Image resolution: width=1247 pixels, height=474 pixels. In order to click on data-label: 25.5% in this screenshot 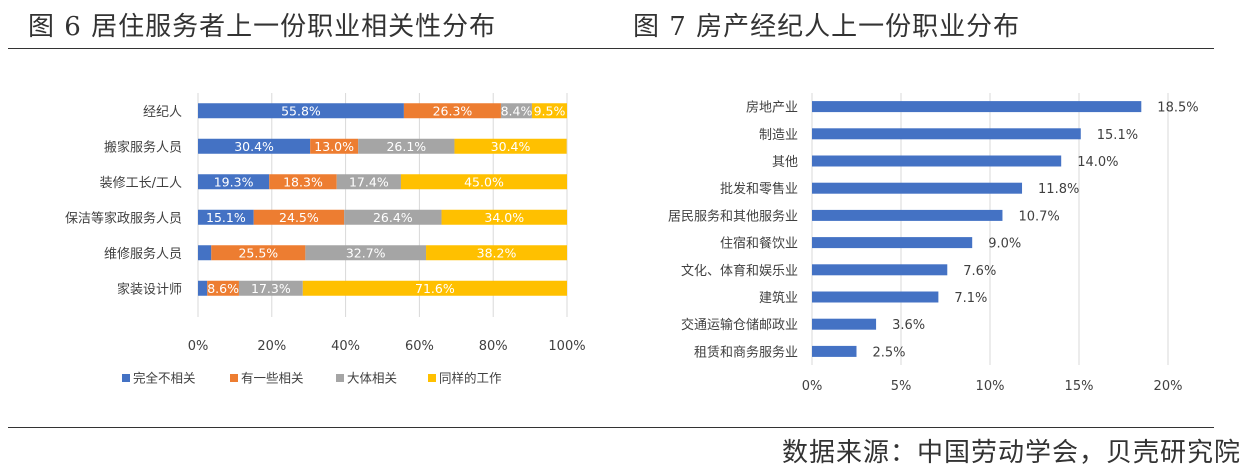, I will do `click(258, 252)`.